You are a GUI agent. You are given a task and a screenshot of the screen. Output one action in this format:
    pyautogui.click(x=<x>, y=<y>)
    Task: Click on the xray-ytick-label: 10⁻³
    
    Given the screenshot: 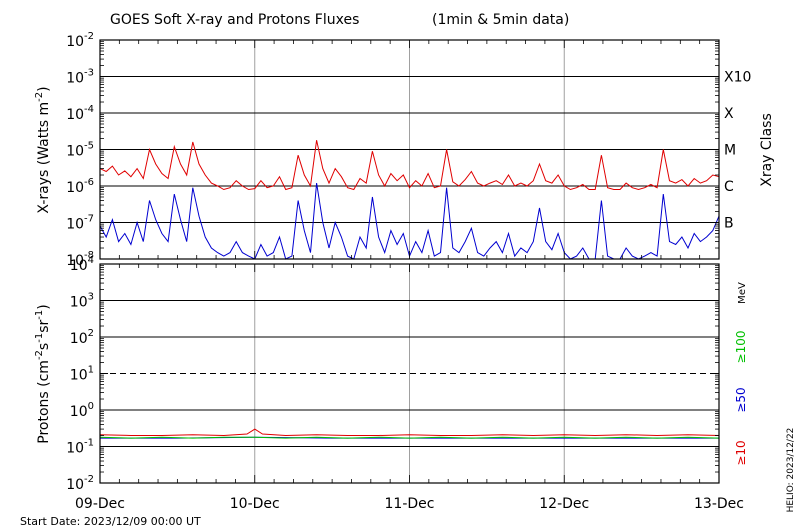 What is the action you would take?
    pyautogui.click(x=80, y=77)
    